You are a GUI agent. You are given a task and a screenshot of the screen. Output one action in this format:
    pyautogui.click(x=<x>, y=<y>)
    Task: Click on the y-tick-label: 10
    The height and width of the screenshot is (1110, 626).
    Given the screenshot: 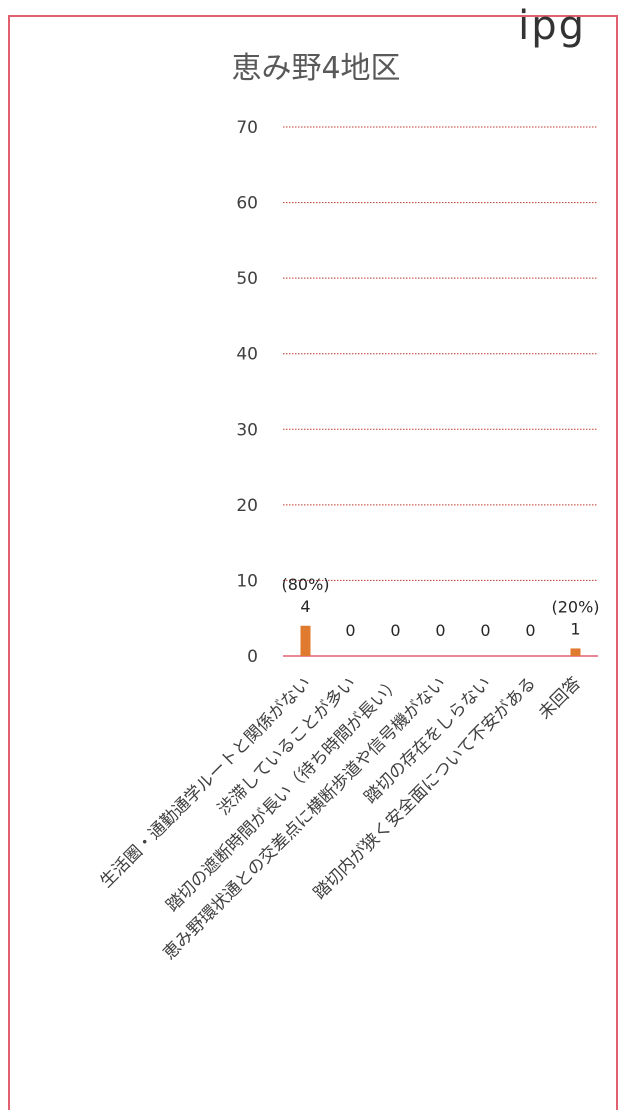 What is the action you would take?
    pyautogui.click(x=247, y=581)
    